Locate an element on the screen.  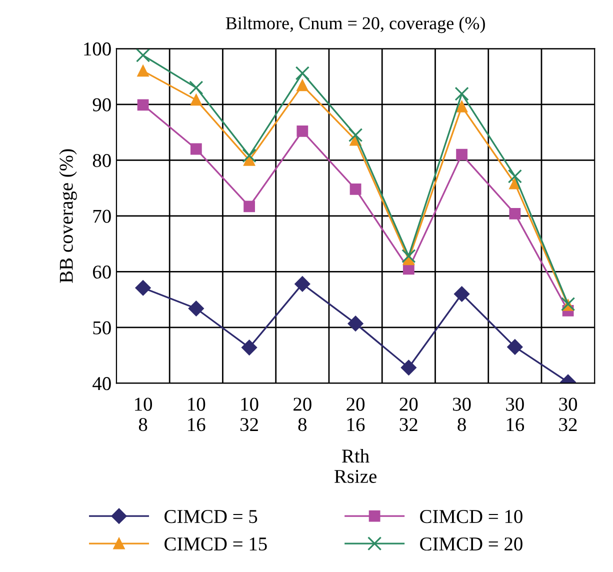
y-axis-title: BB coverage (%) is located at coordinates (68, 216).